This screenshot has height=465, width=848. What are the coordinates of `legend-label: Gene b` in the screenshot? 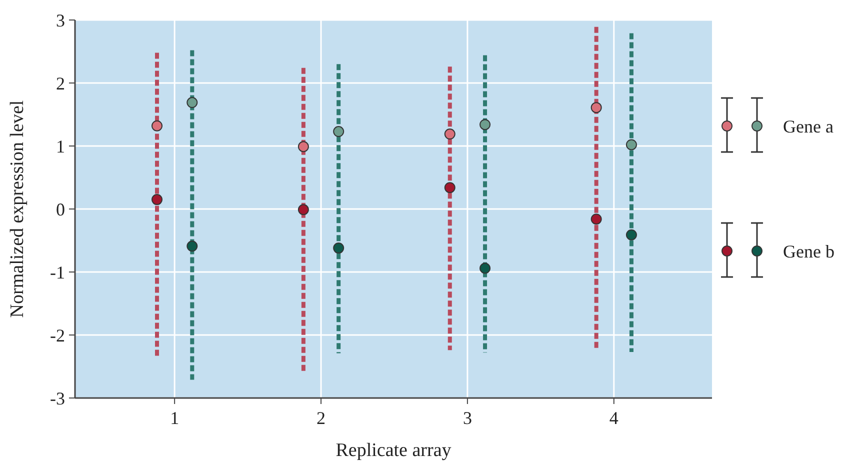 It's located at (808, 251).